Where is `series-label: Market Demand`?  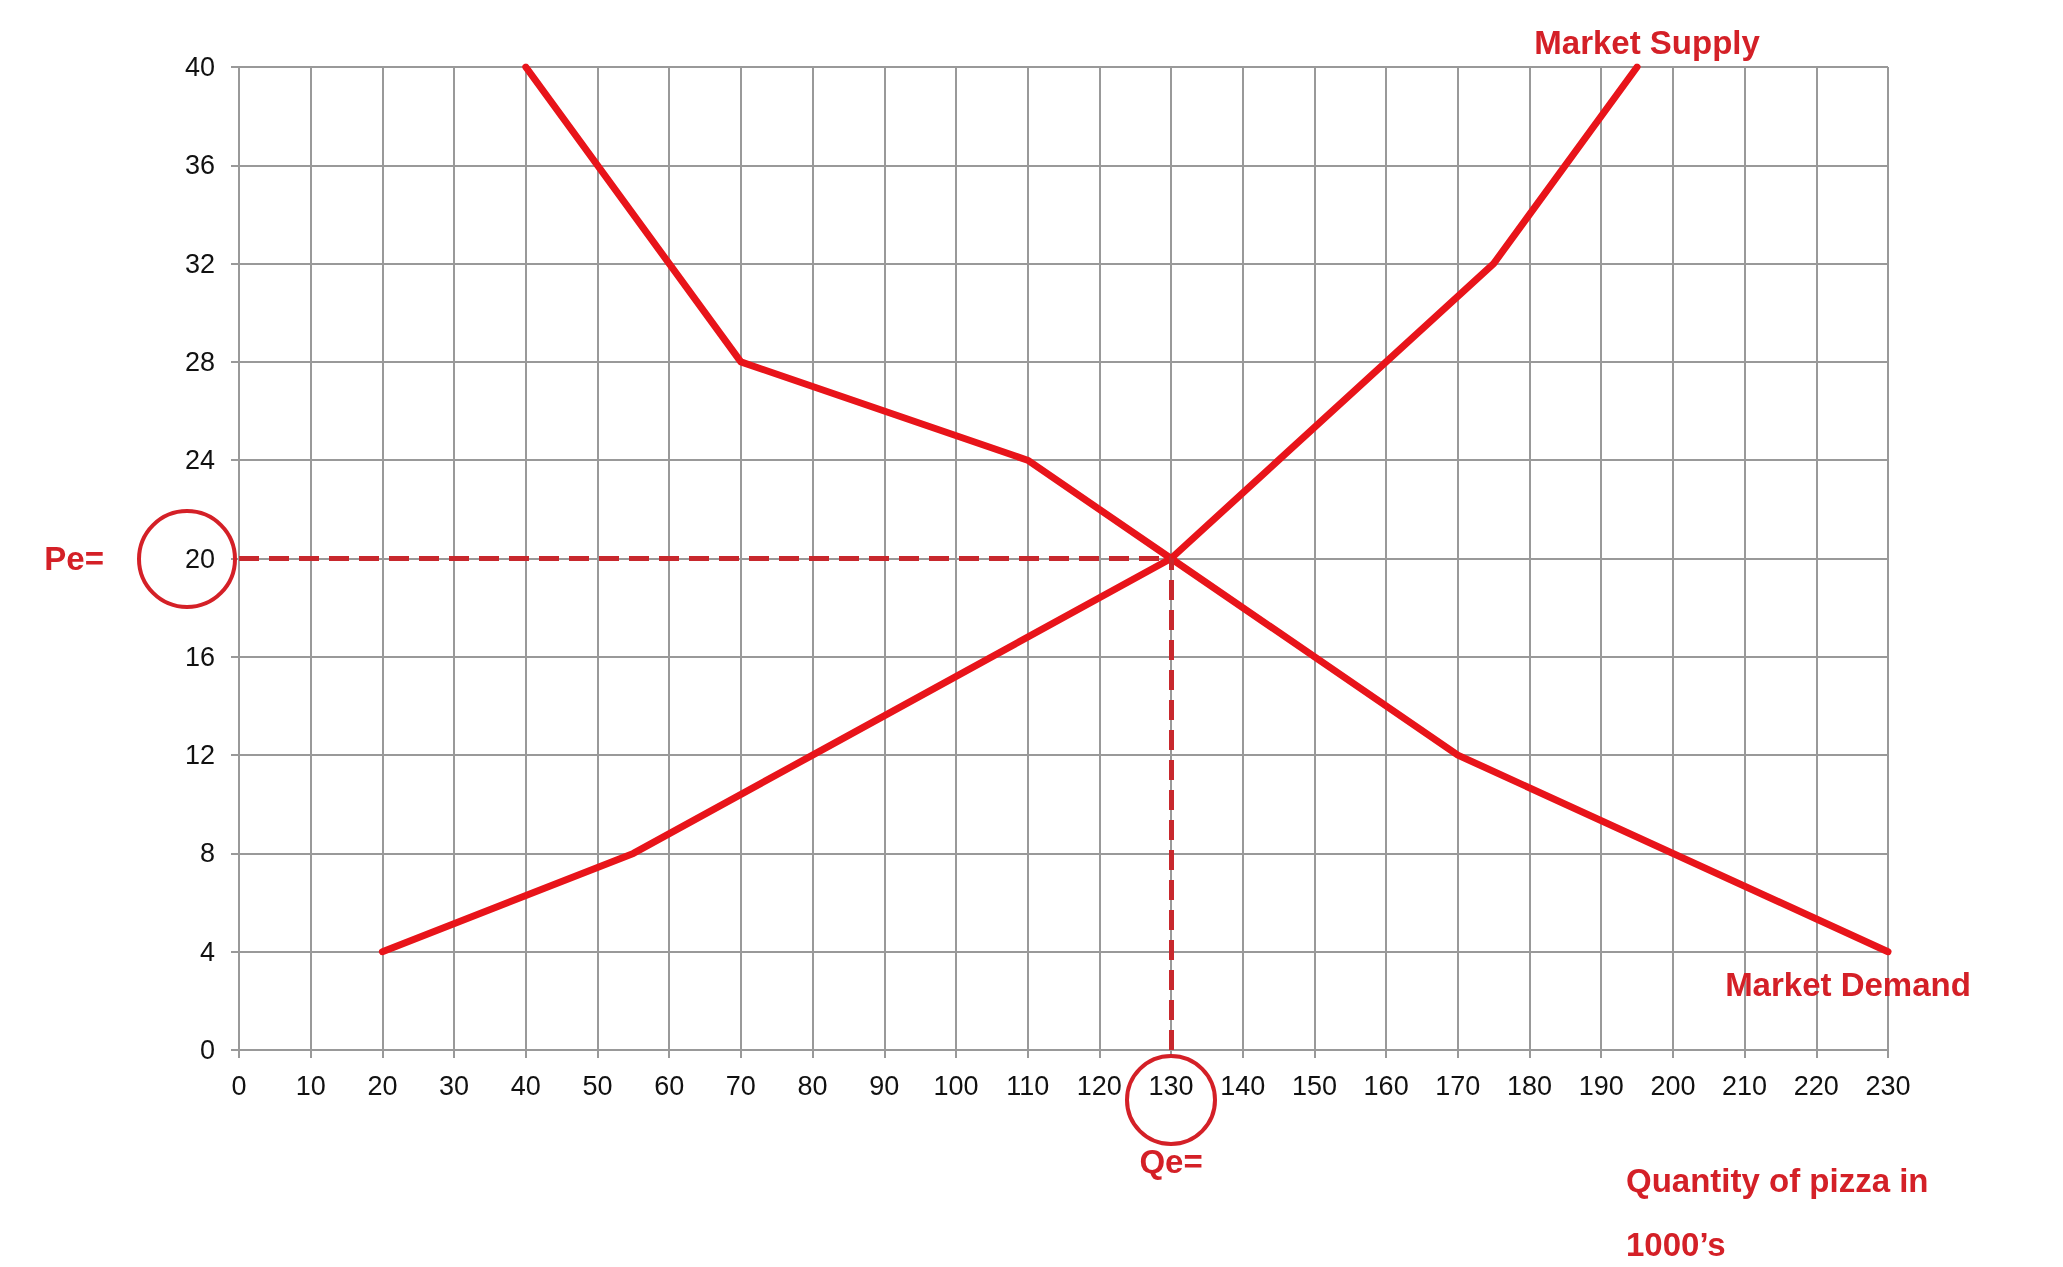
series-label: Market Demand is located at coordinates (1848, 984).